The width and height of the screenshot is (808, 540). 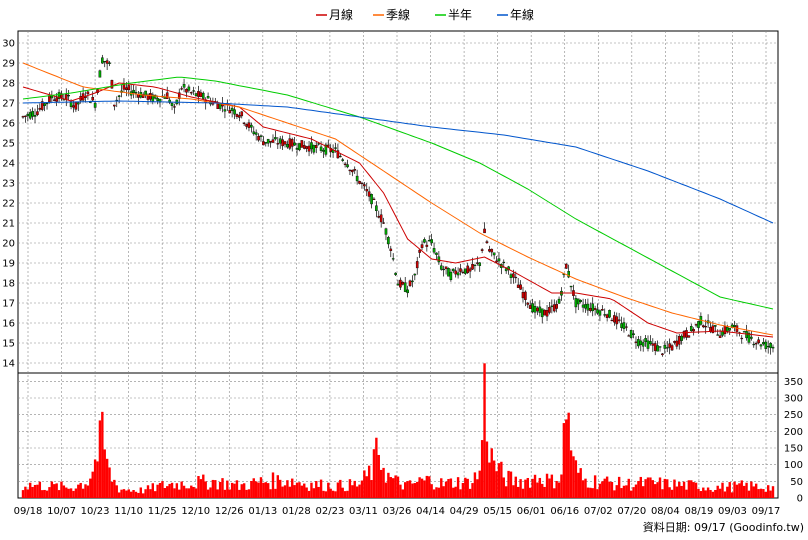 What do you see at coordinates (397, 511) in the screenshot?
I see `date-tick-label: 03/26` at bounding box center [397, 511].